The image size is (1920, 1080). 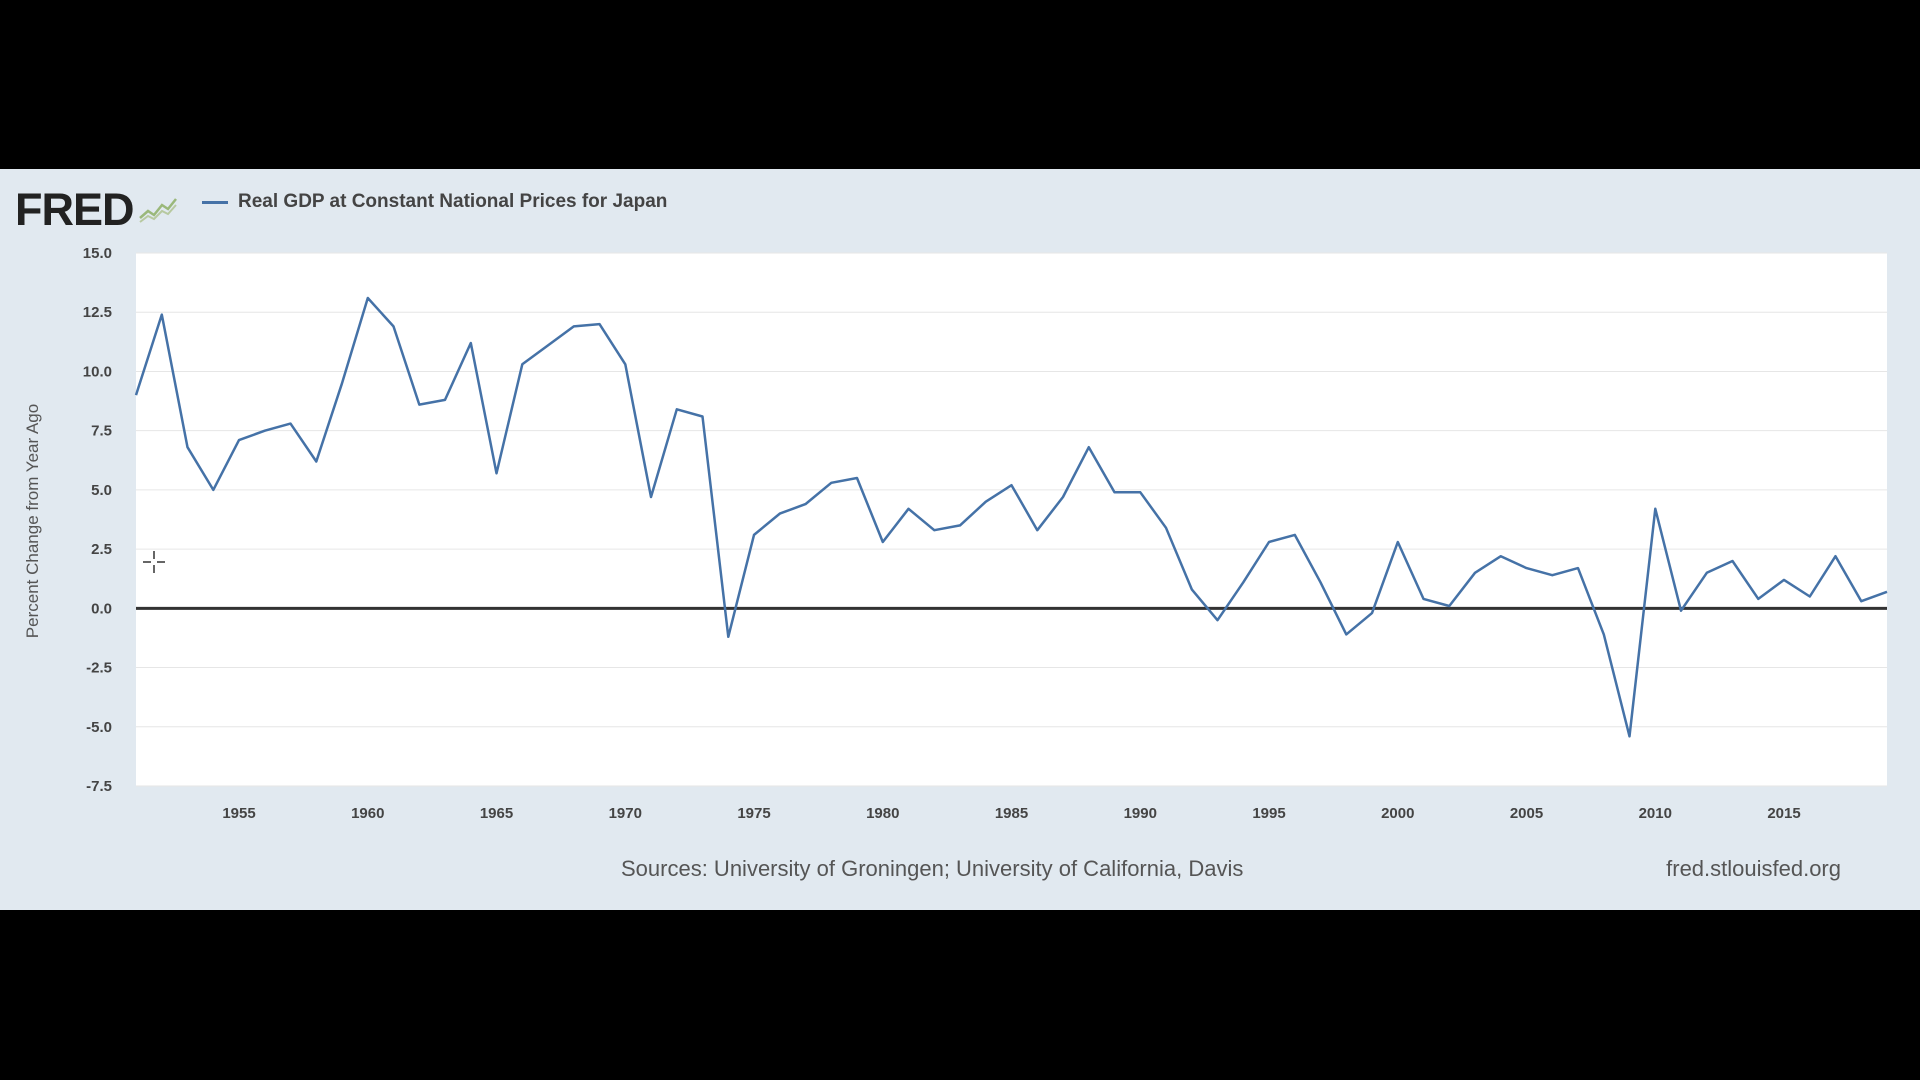 What do you see at coordinates (97, 253) in the screenshot?
I see `y-tick-label: 15.0` at bounding box center [97, 253].